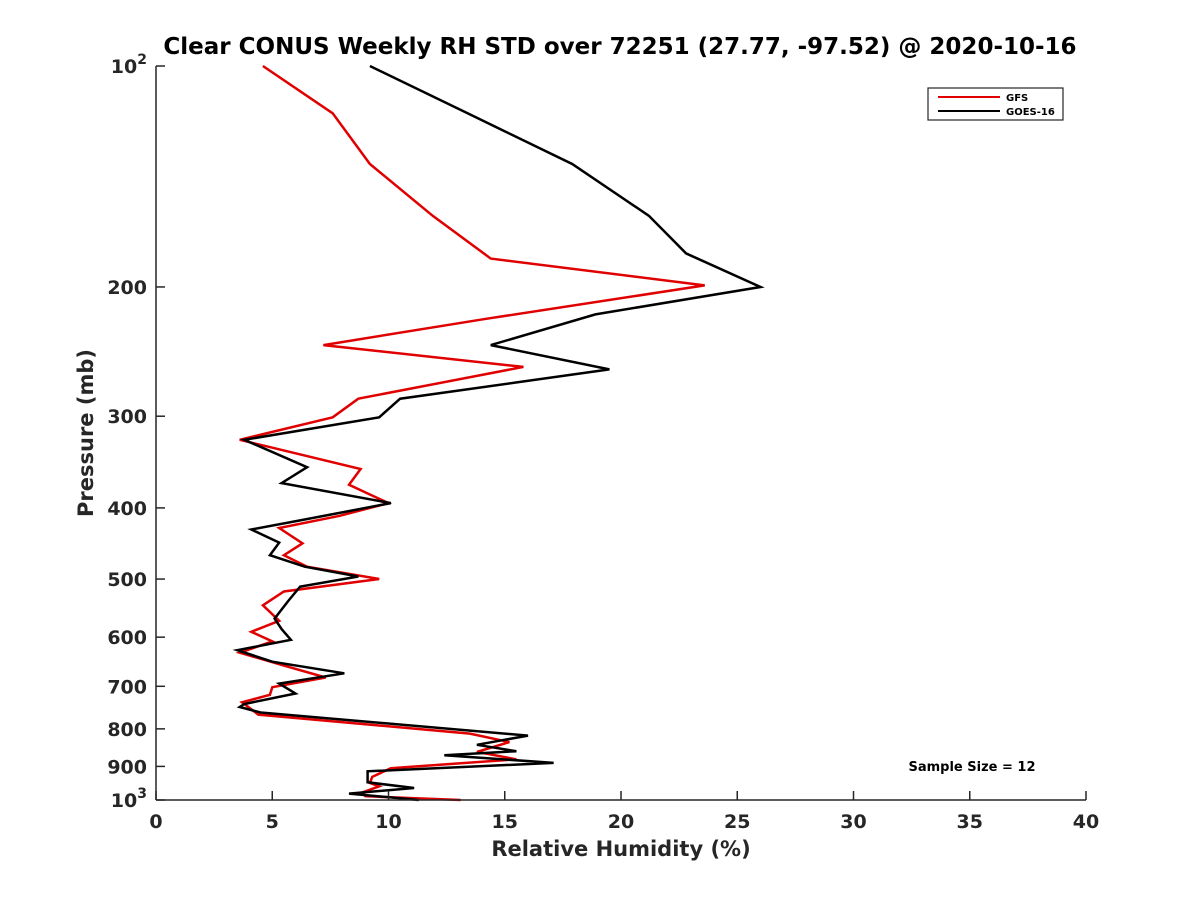  I want to click on x-tick-label: 40, so click(1086, 822).